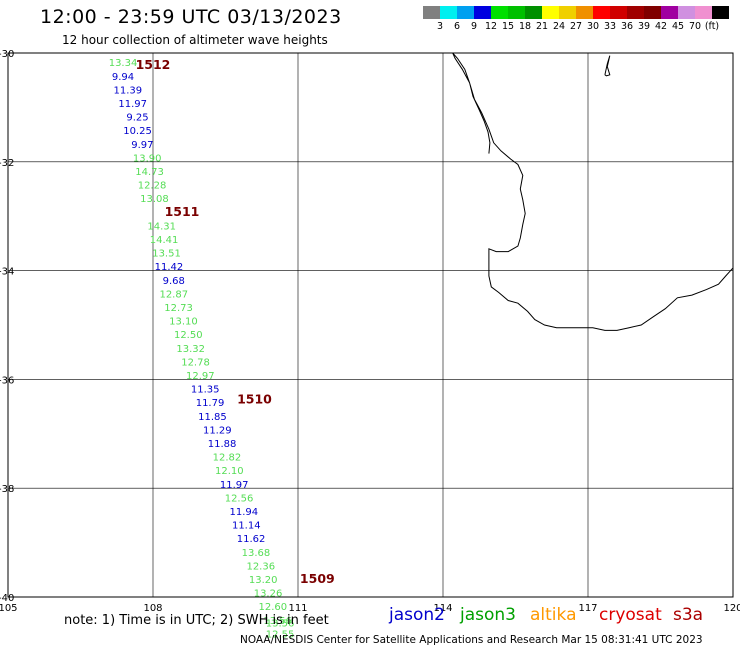  I want to click on wave-height-value: 14.41, so click(164, 240).